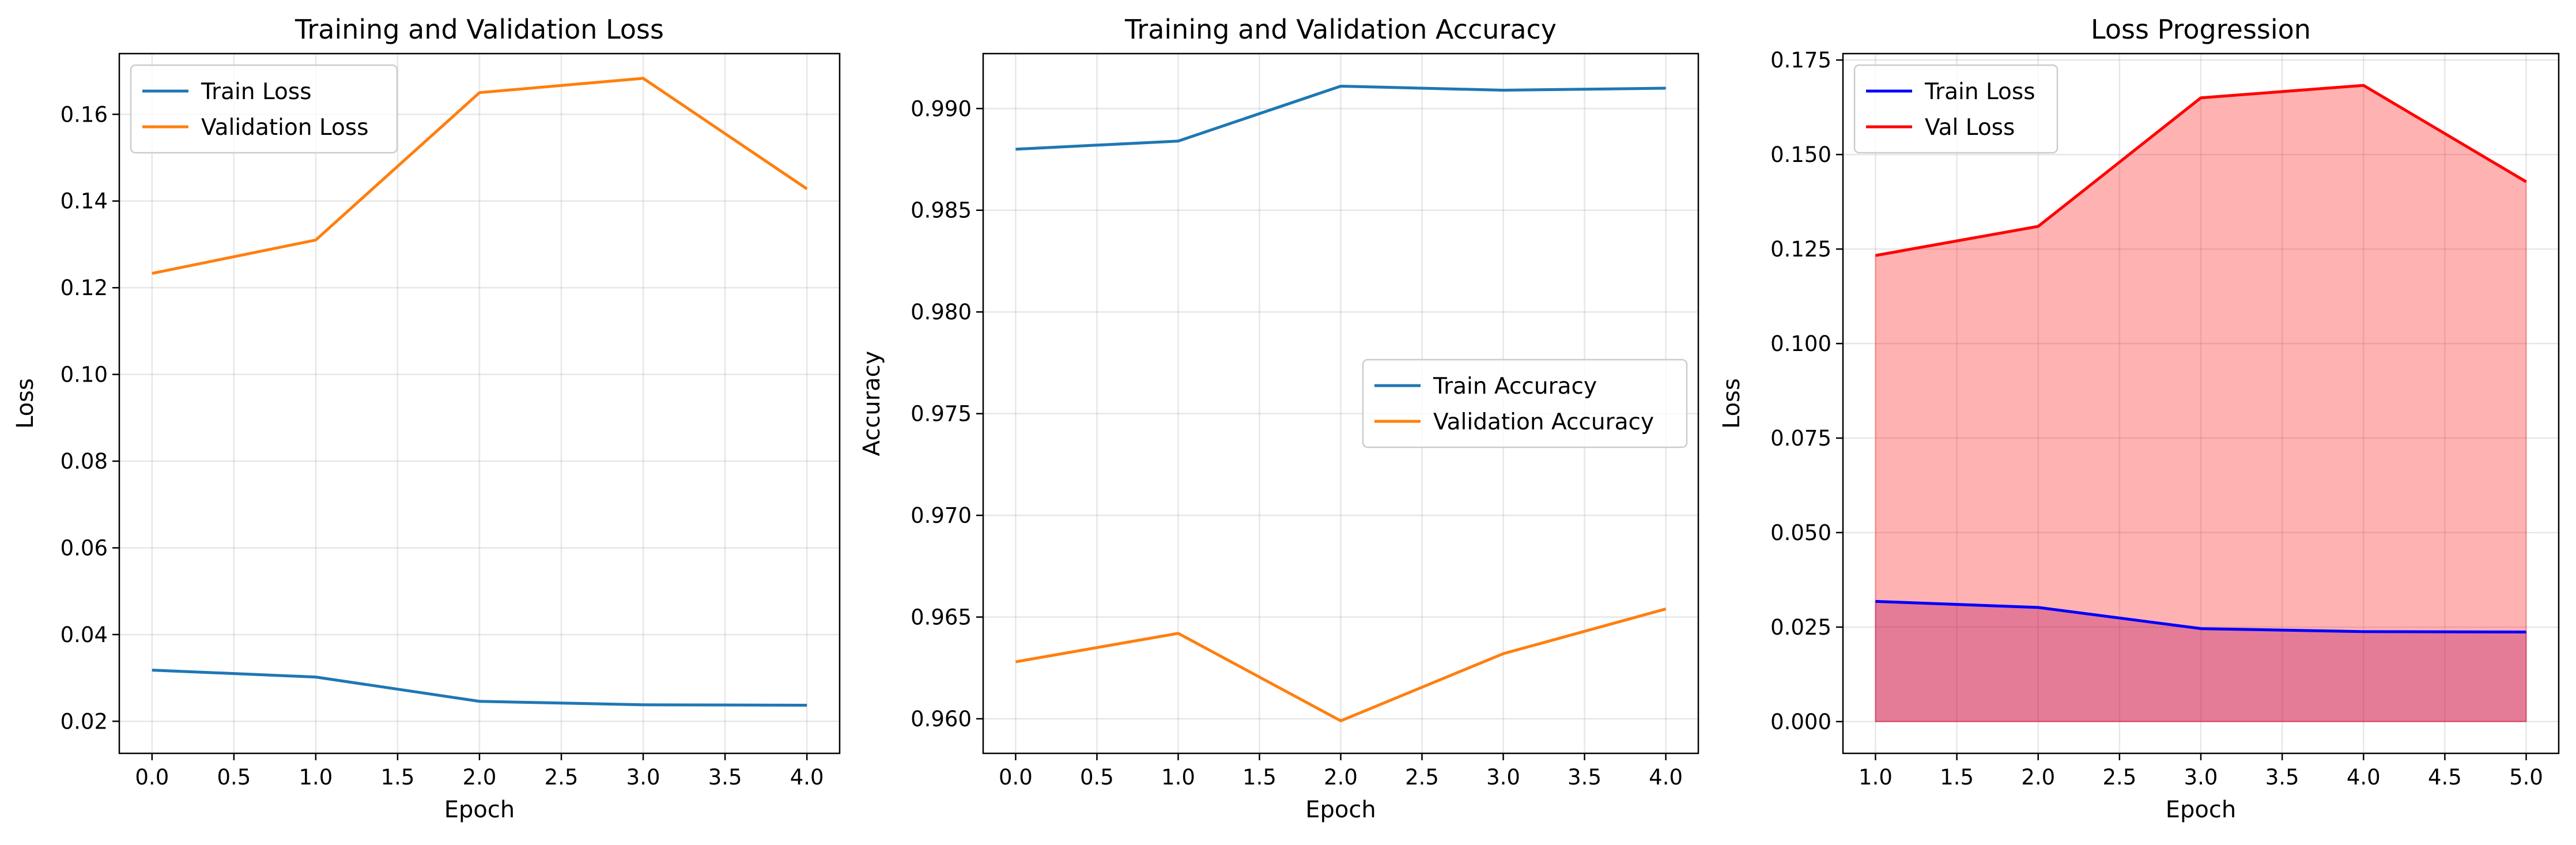 This screenshot has height=845, width=2576. I want to click on legend: Train Accuracy Validation Accuracy, so click(1525, 403).